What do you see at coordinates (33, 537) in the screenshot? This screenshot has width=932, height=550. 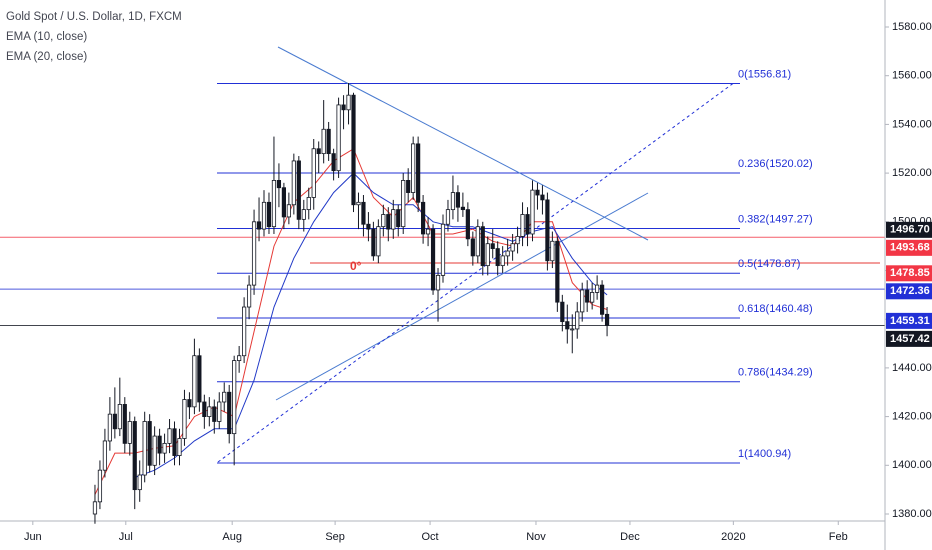 I see `x-tick-label: Jun` at bounding box center [33, 537].